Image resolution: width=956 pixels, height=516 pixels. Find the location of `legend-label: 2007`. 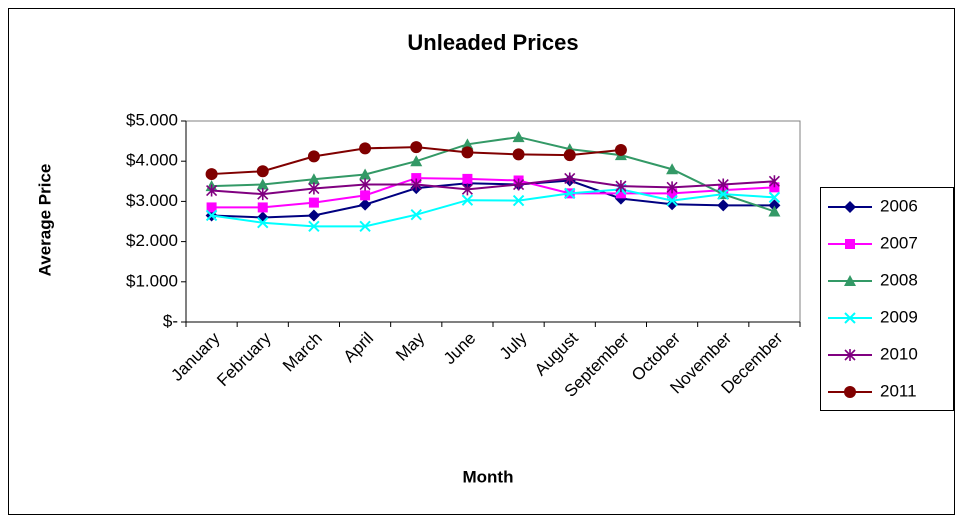

legend-label: 2007 is located at coordinates (899, 242).